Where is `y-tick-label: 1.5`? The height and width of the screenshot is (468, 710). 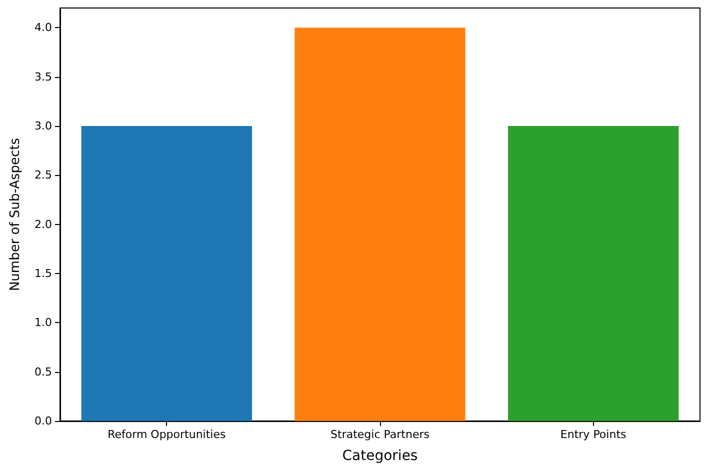 y-tick-label: 1.5 is located at coordinates (43, 273).